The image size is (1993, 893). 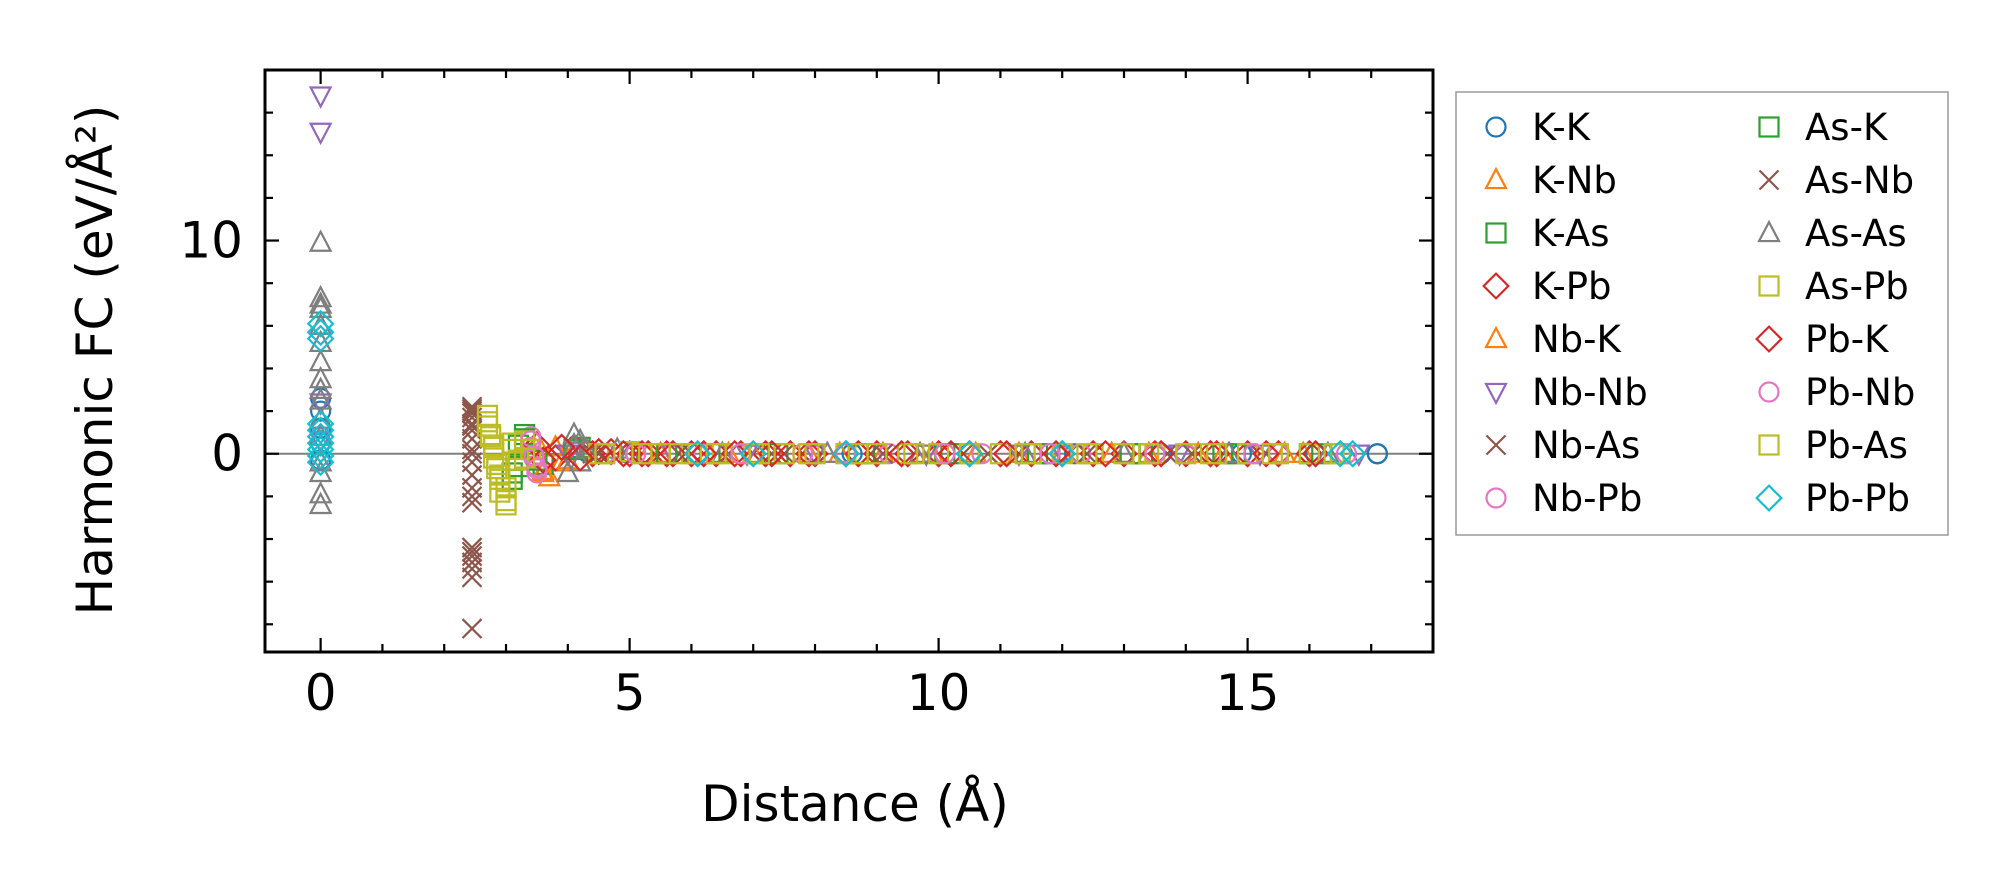 I want to click on legend-entry-Pb-As: Pb-As, so click(x=1833, y=445).